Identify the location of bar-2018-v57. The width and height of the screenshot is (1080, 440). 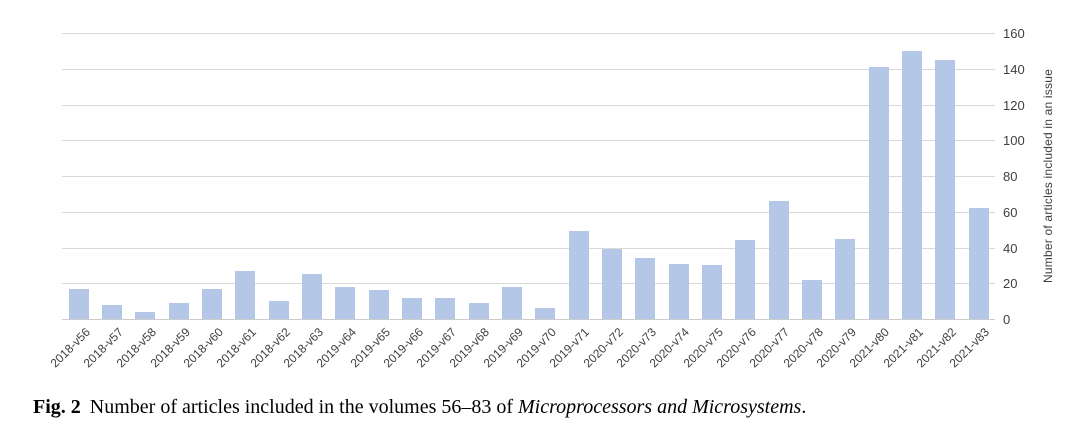
(111, 311).